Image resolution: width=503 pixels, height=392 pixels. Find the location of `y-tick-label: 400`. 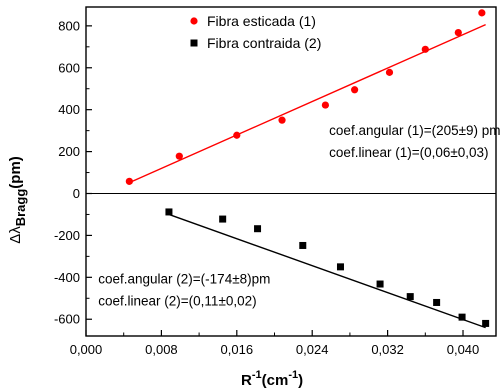

y-tick-label: 400 is located at coordinates (69, 109).